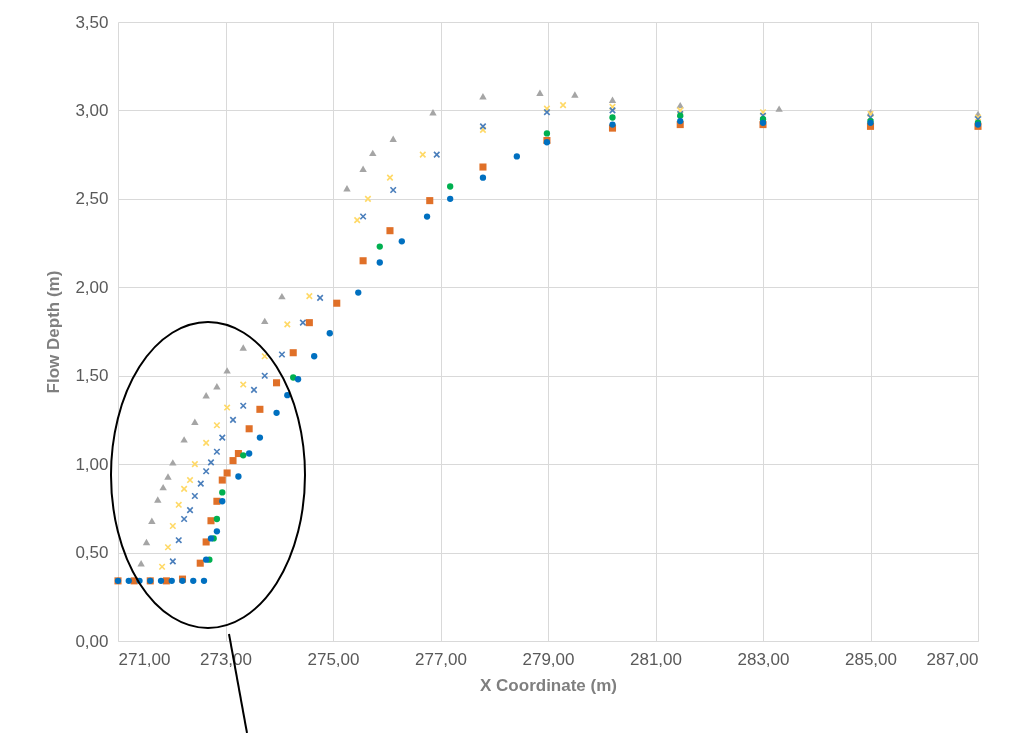 The width and height of the screenshot is (1021, 733). I want to click on x-tick-label: 281,00, so click(656, 659).